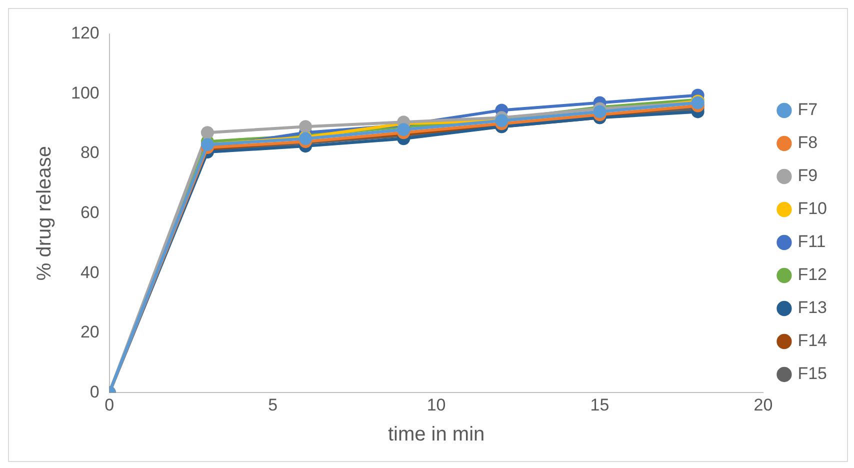 The width and height of the screenshot is (854, 468). What do you see at coordinates (813, 274) in the screenshot?
I see `legend-label: F12` at bounding box center [813, 274].